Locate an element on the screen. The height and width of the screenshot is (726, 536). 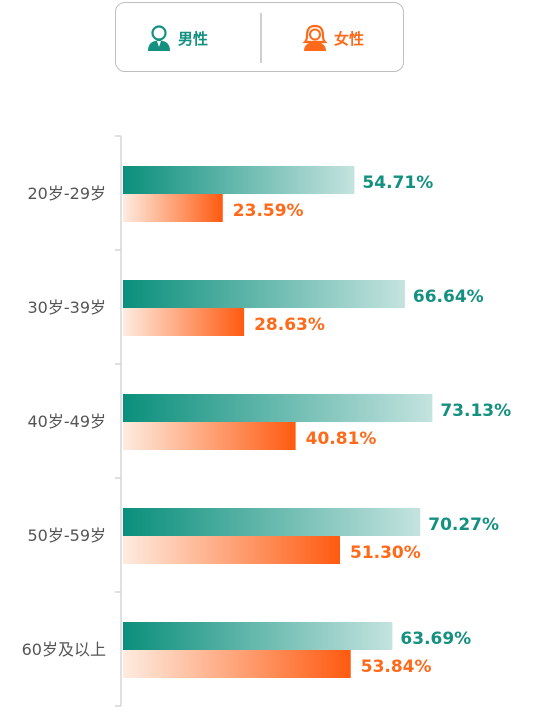
data-label-male: 70.27% is located at coordinates (463, 525).